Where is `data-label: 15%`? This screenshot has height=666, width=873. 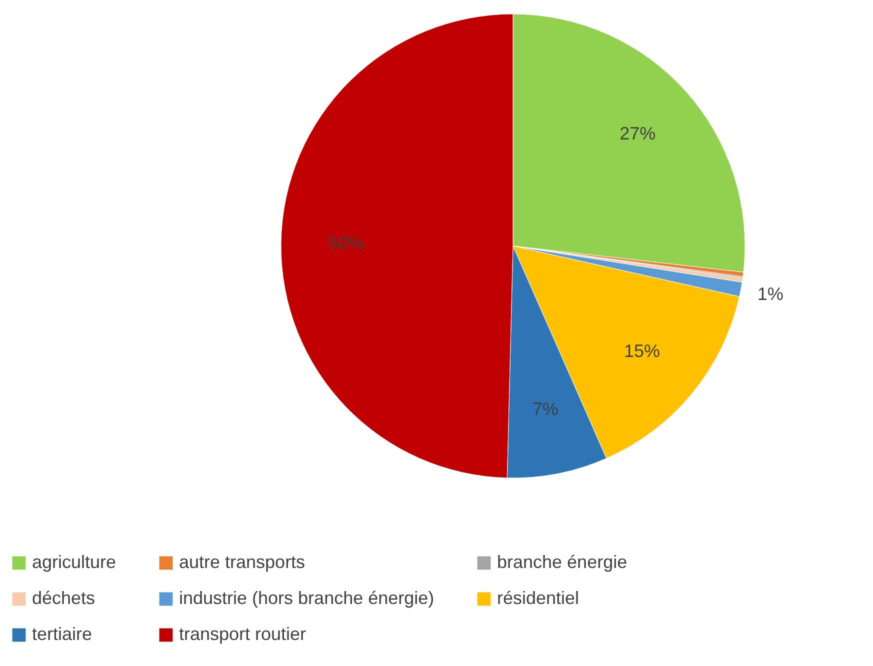 data-label: 15% is located at coordinates (642, 351).